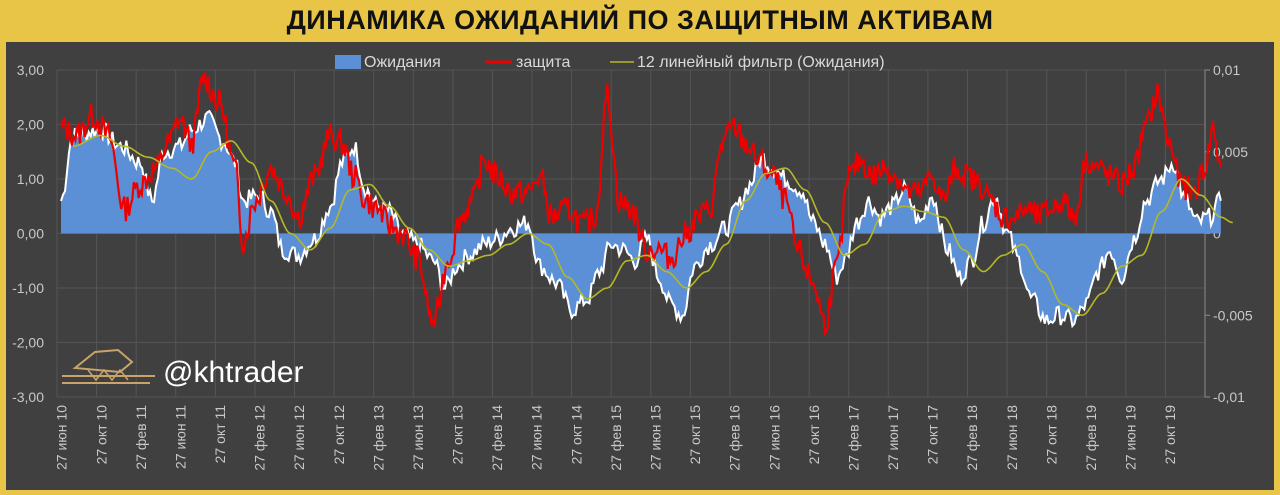 Image resolution: width=1280 pixels, height=495 pixels. Describe the element at coordinates (893, 437) in the screenshot. I see `x-tick: 27 июн 17` at that location.